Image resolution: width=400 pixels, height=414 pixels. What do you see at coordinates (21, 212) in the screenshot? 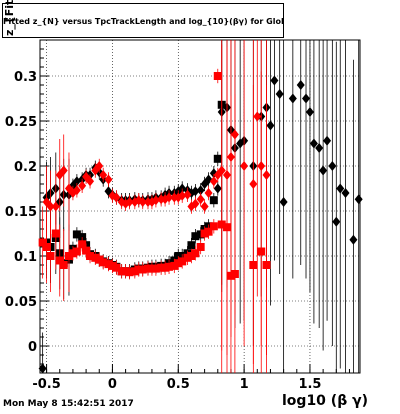
I see `y-tick-label: 0.15` at bounding box center [21, 212].